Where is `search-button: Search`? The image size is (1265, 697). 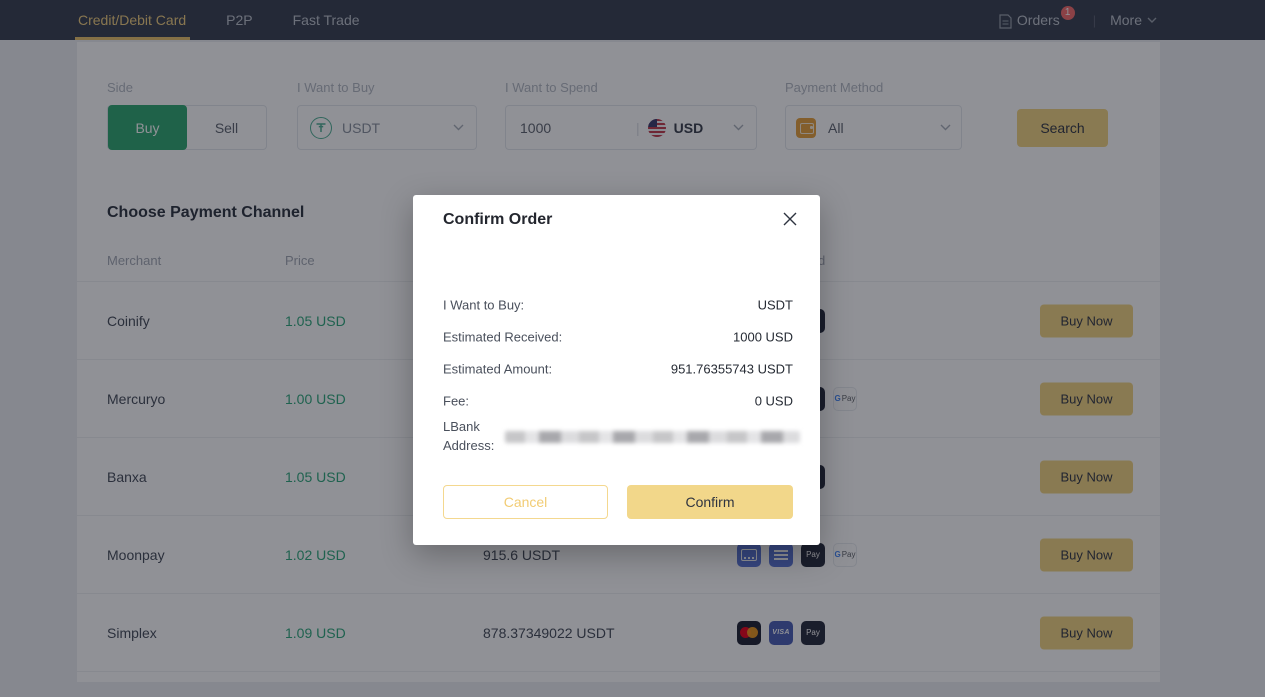 search-button: Search is located at coordinates (1062, 128).